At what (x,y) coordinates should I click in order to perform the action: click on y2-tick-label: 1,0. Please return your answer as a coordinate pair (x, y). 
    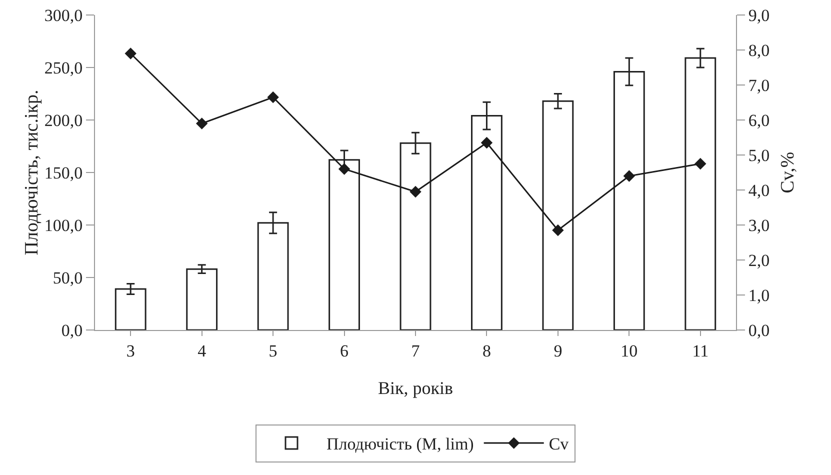
    Looking at the image, I should click on (759, 295).